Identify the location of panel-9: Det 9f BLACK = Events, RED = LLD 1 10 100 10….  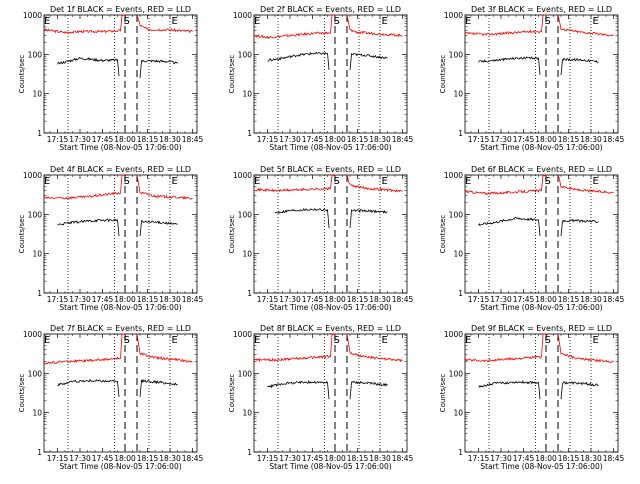
(532, 397).